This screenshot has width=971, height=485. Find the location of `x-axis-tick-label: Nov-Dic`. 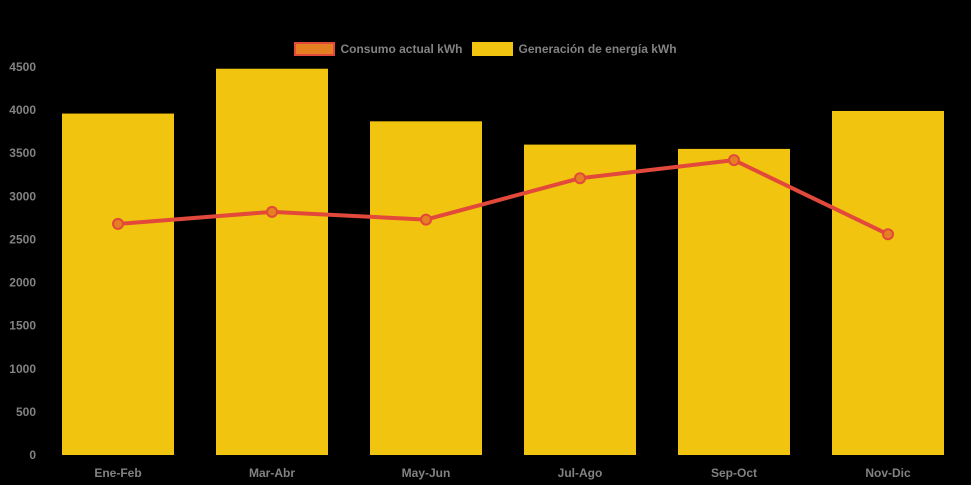

x-axis-tick-label: Nov-Dic is located at coordinates (888, 473).